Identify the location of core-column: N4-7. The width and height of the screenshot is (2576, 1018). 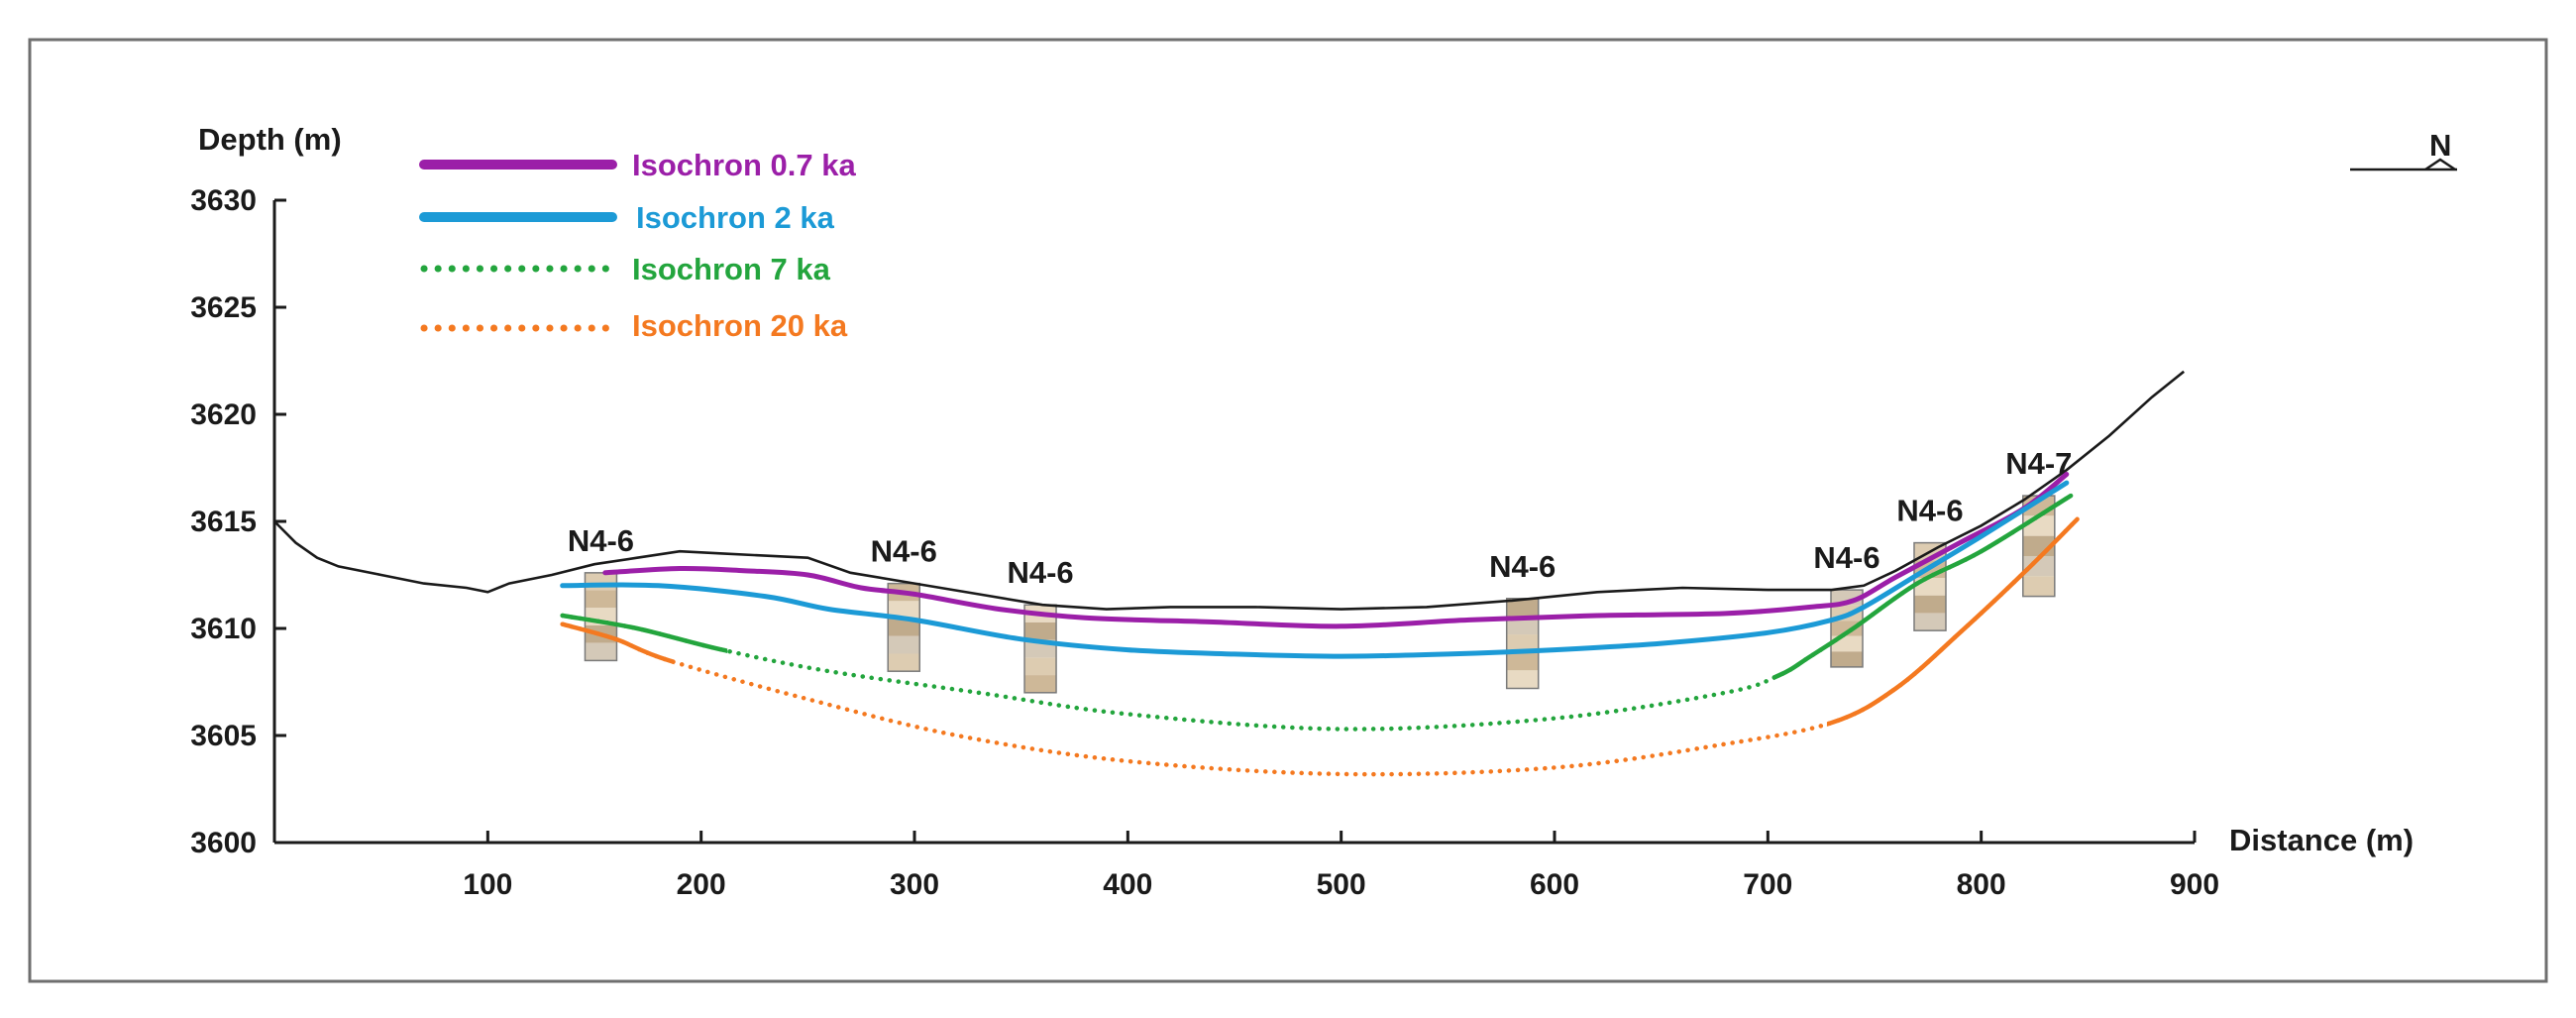
(2038, 522).